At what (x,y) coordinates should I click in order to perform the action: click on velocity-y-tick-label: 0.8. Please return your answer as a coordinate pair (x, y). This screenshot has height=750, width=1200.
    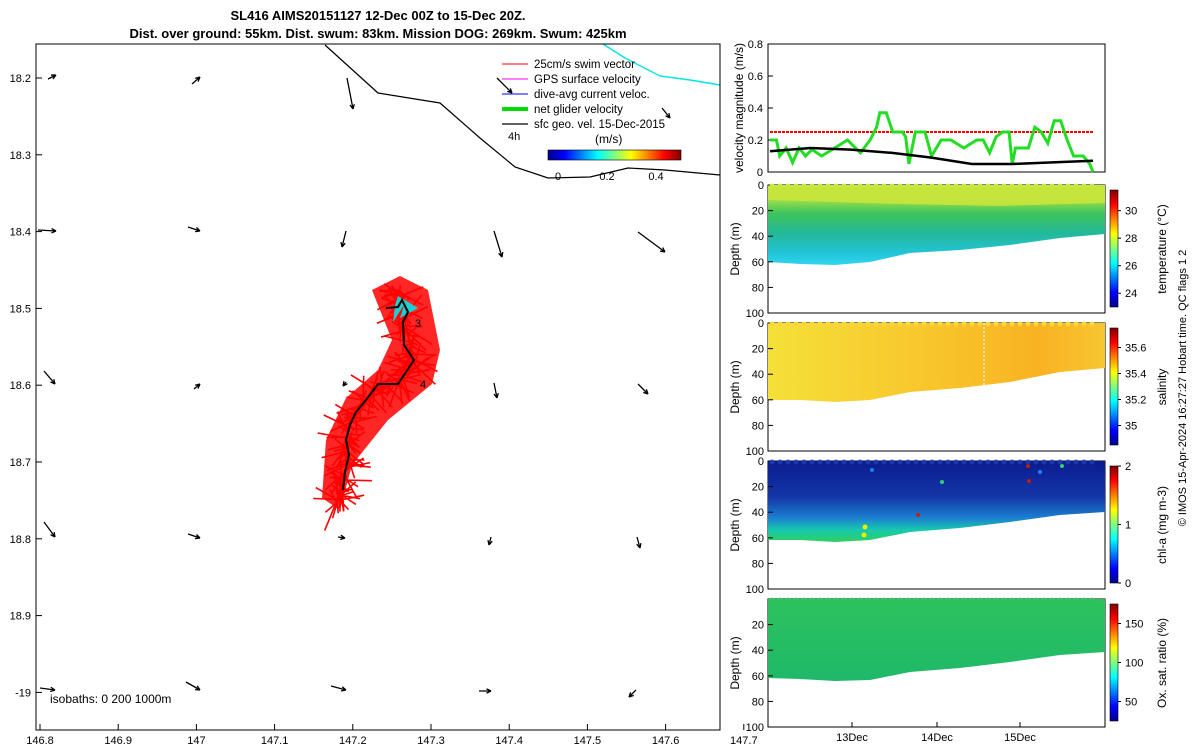
    Looking at the image, I should click on (755, 45).